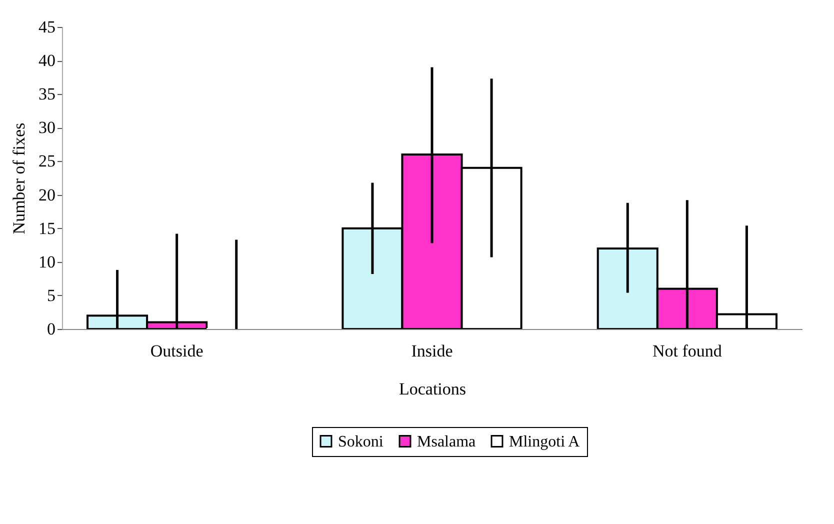 This screenshot has height=524, width=834. What do you see at coordinates (47, 128) in the screenshot?
I see `y-tick-label: 30` at bounding box center [47, 128].